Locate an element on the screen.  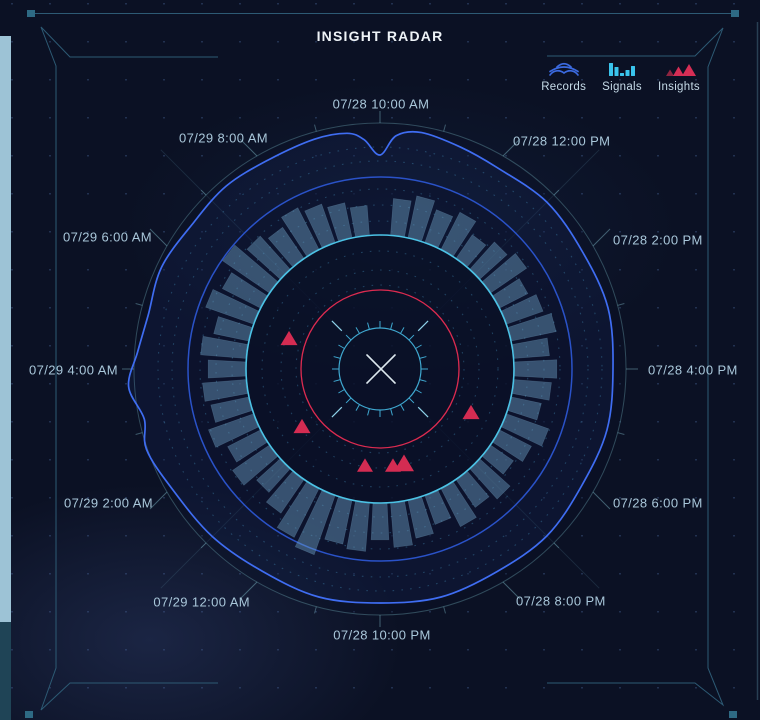
time-label-2: 07/28 2:00 PM is located at coordinates (658, 240).